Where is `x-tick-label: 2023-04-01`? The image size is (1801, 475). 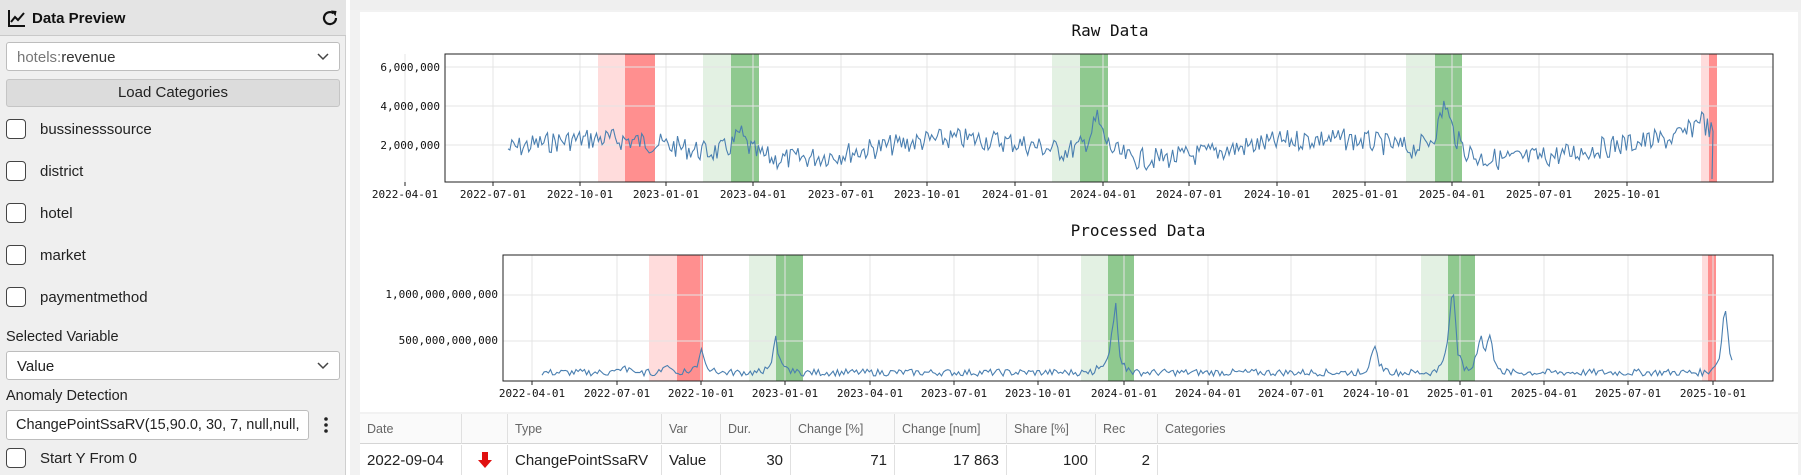 x-tick-label: 2023-04-01 is located at coordinates (870, 393).